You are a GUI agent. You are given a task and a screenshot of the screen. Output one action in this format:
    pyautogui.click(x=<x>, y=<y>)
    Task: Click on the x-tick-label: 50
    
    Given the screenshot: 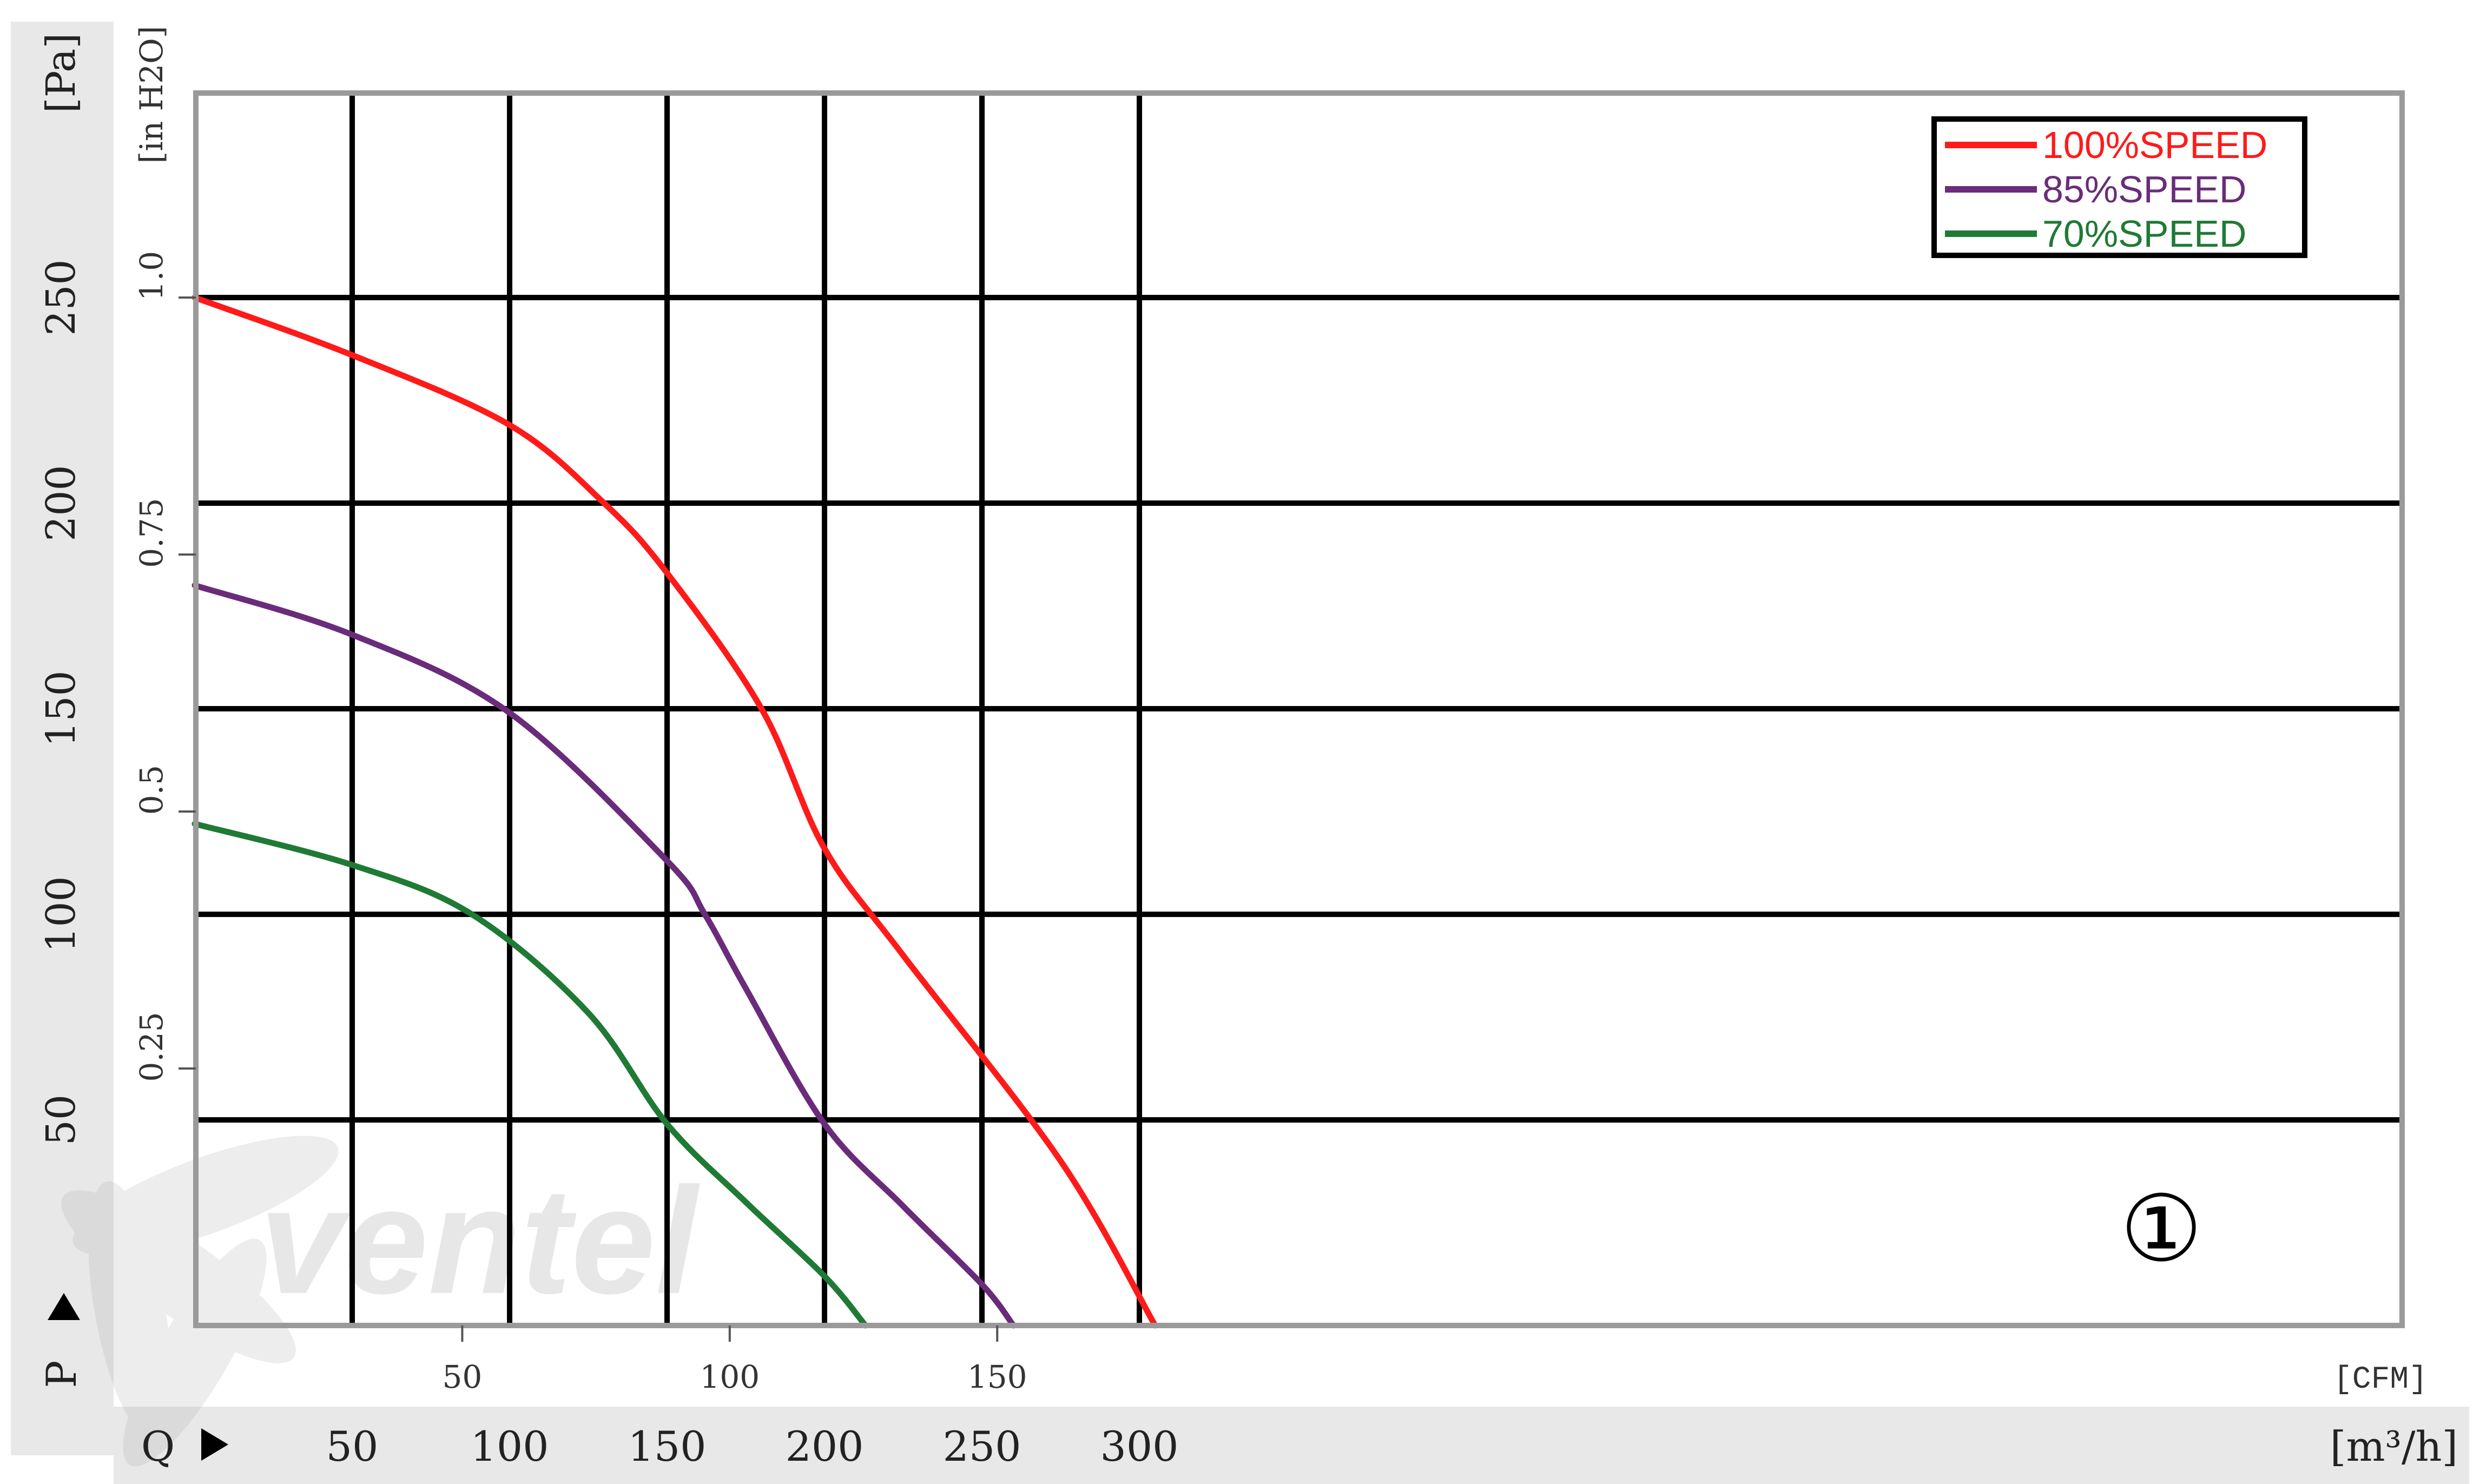 What is the action you would take?
    pyautogui.click(x=352, y=1446)
    